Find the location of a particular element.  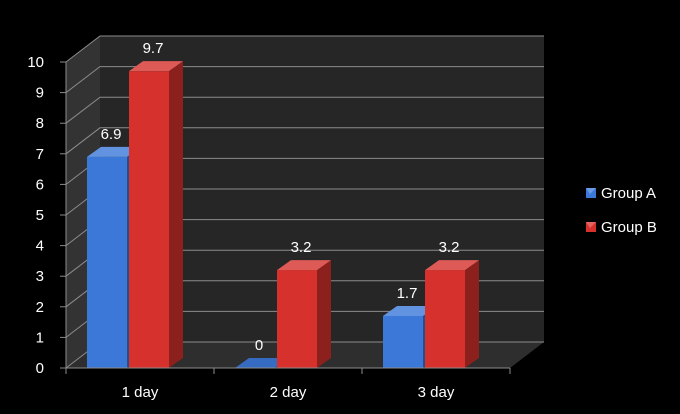

y-tick-label: 7 is located at coordinates (40, 154).